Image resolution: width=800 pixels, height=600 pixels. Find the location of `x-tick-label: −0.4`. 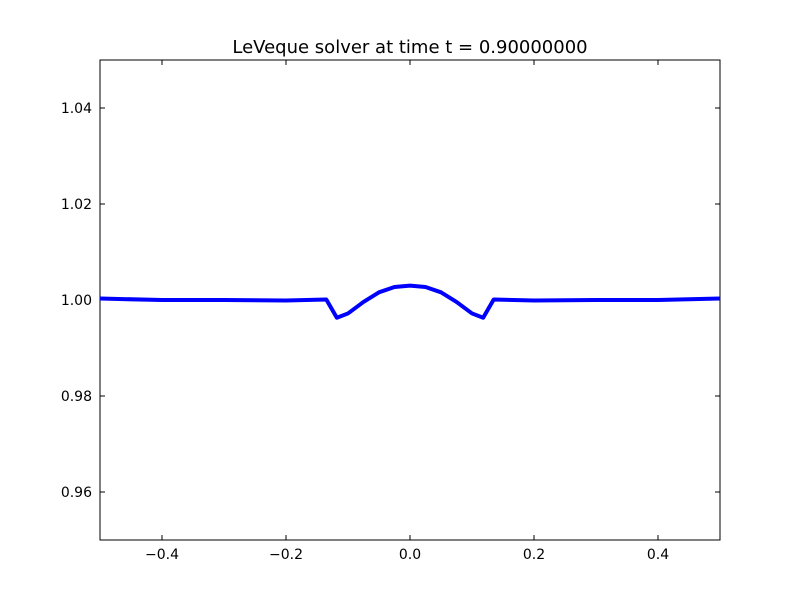

x-tick-label: −0.4 is located at coordinates (162, 555).